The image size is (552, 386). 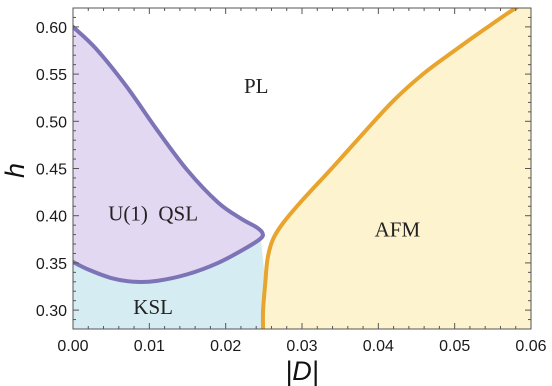 I want to click on x-tick-label: 0.01, so click(x=149, y=346).